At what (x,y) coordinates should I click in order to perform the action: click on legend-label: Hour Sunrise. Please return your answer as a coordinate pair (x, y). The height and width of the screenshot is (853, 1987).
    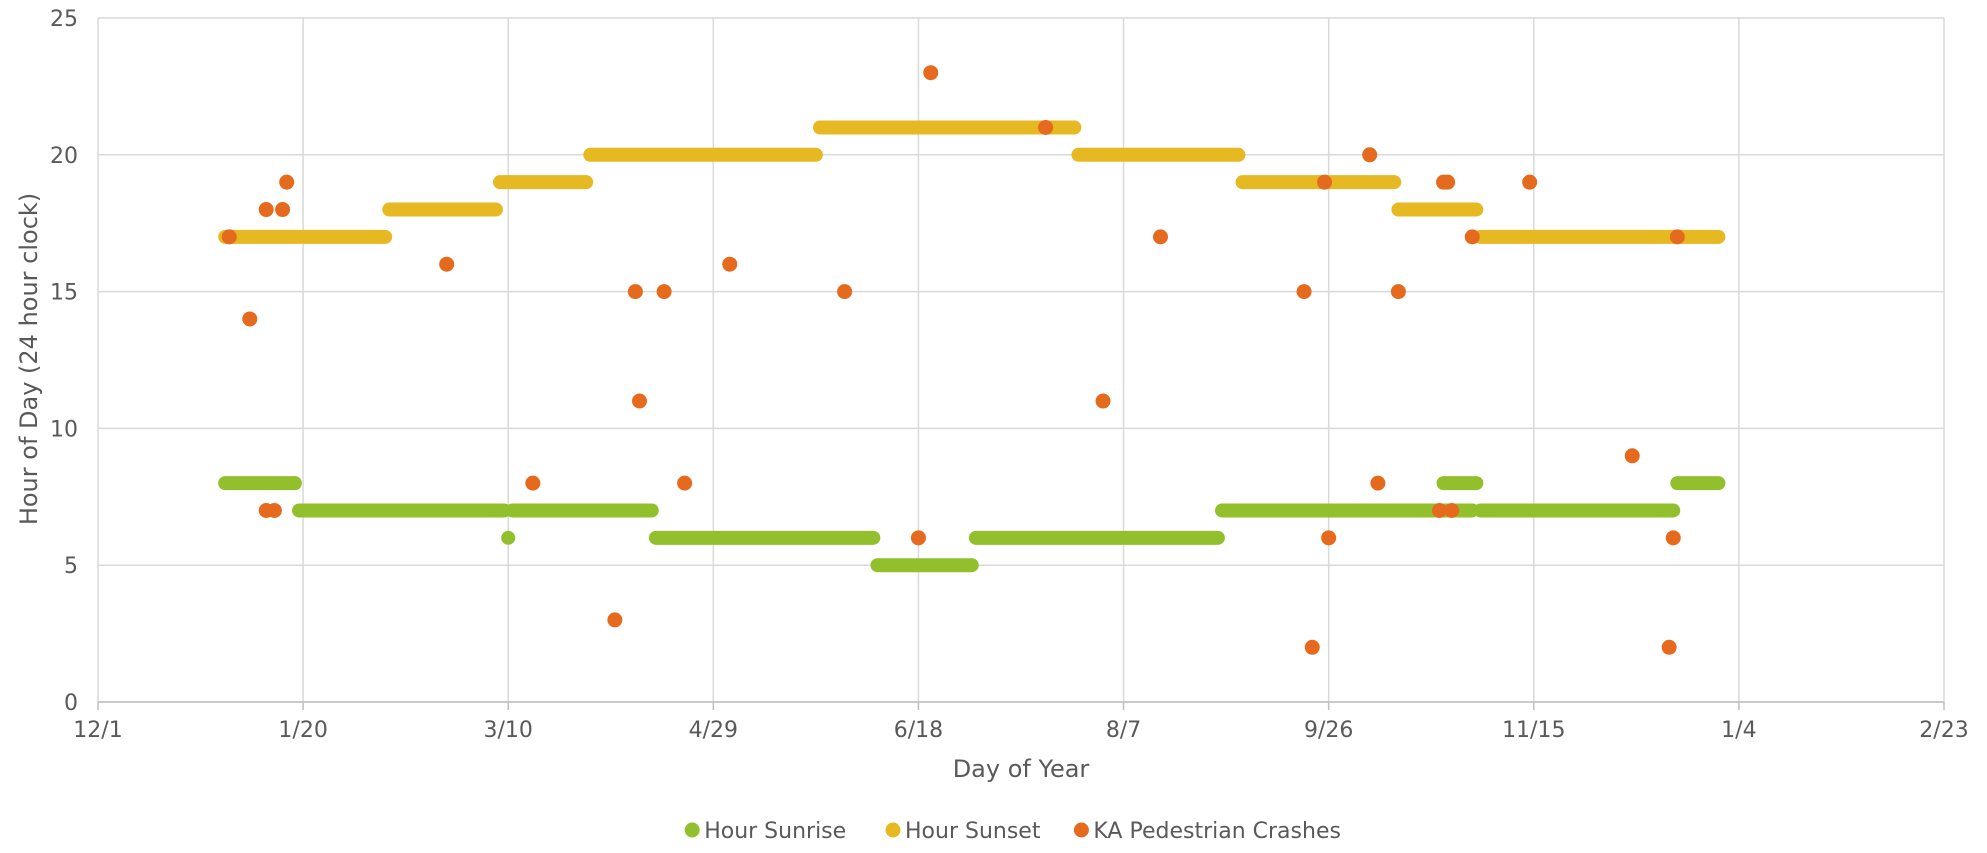
    Looking at the image, I should click on (775, 831).